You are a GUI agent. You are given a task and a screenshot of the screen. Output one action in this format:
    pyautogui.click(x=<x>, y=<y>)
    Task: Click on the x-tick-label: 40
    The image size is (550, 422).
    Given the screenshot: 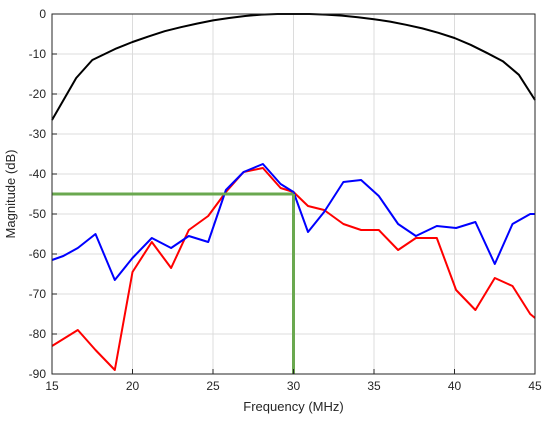 What is the action you would take?
    pyautogui.click(x=455, y=386)
    